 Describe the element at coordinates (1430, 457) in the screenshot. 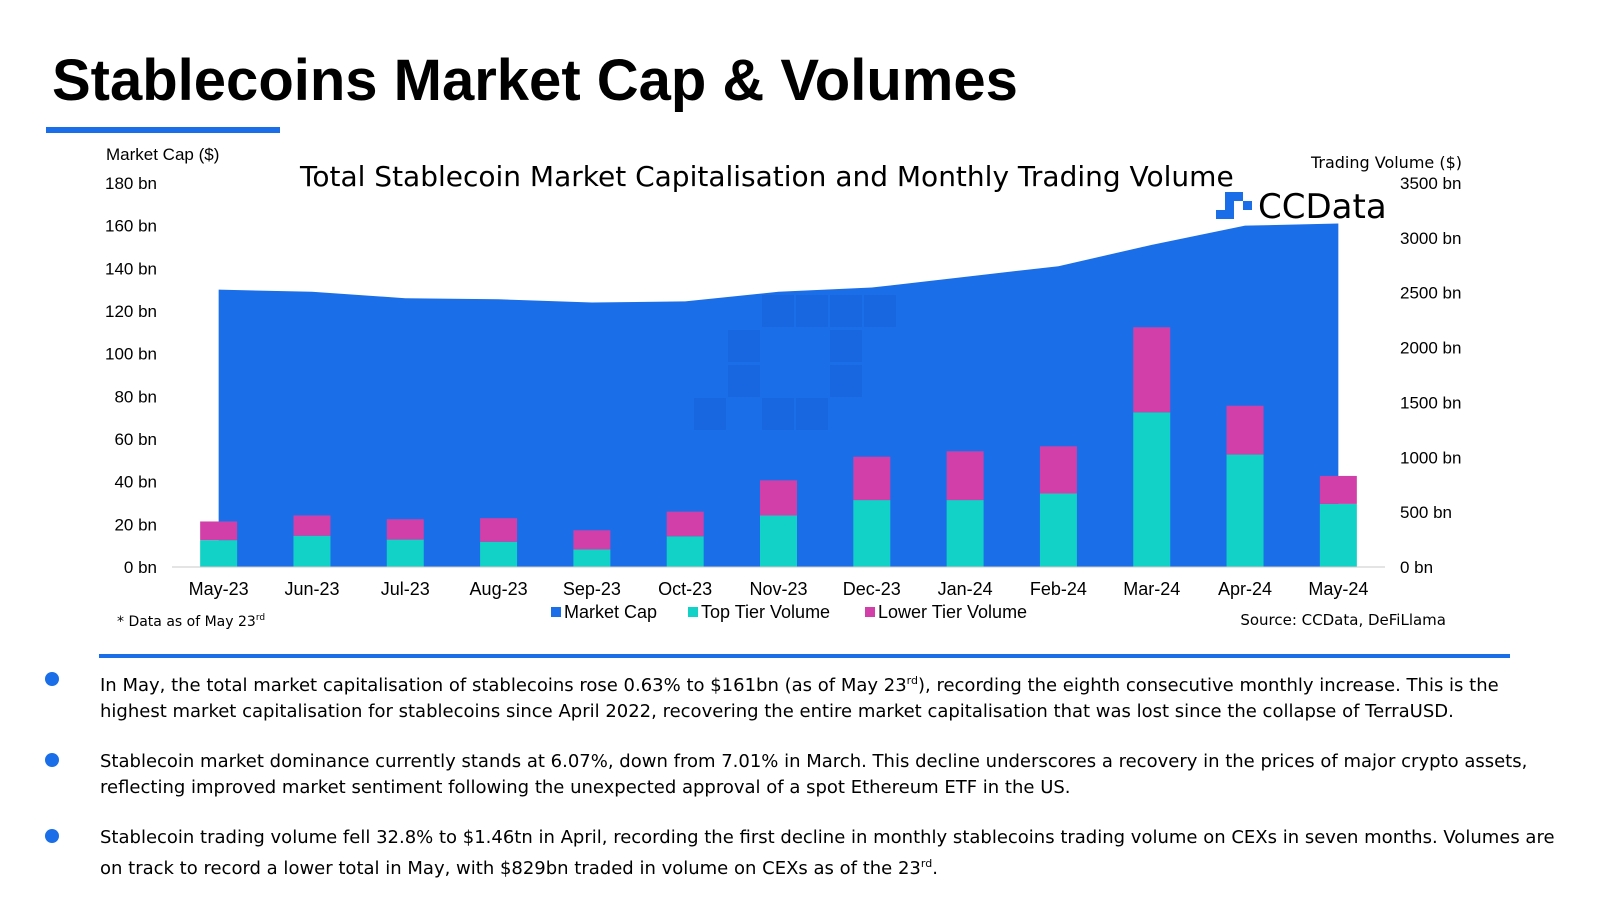

I see `y-right-tick-label: 1000 bn` at that location.